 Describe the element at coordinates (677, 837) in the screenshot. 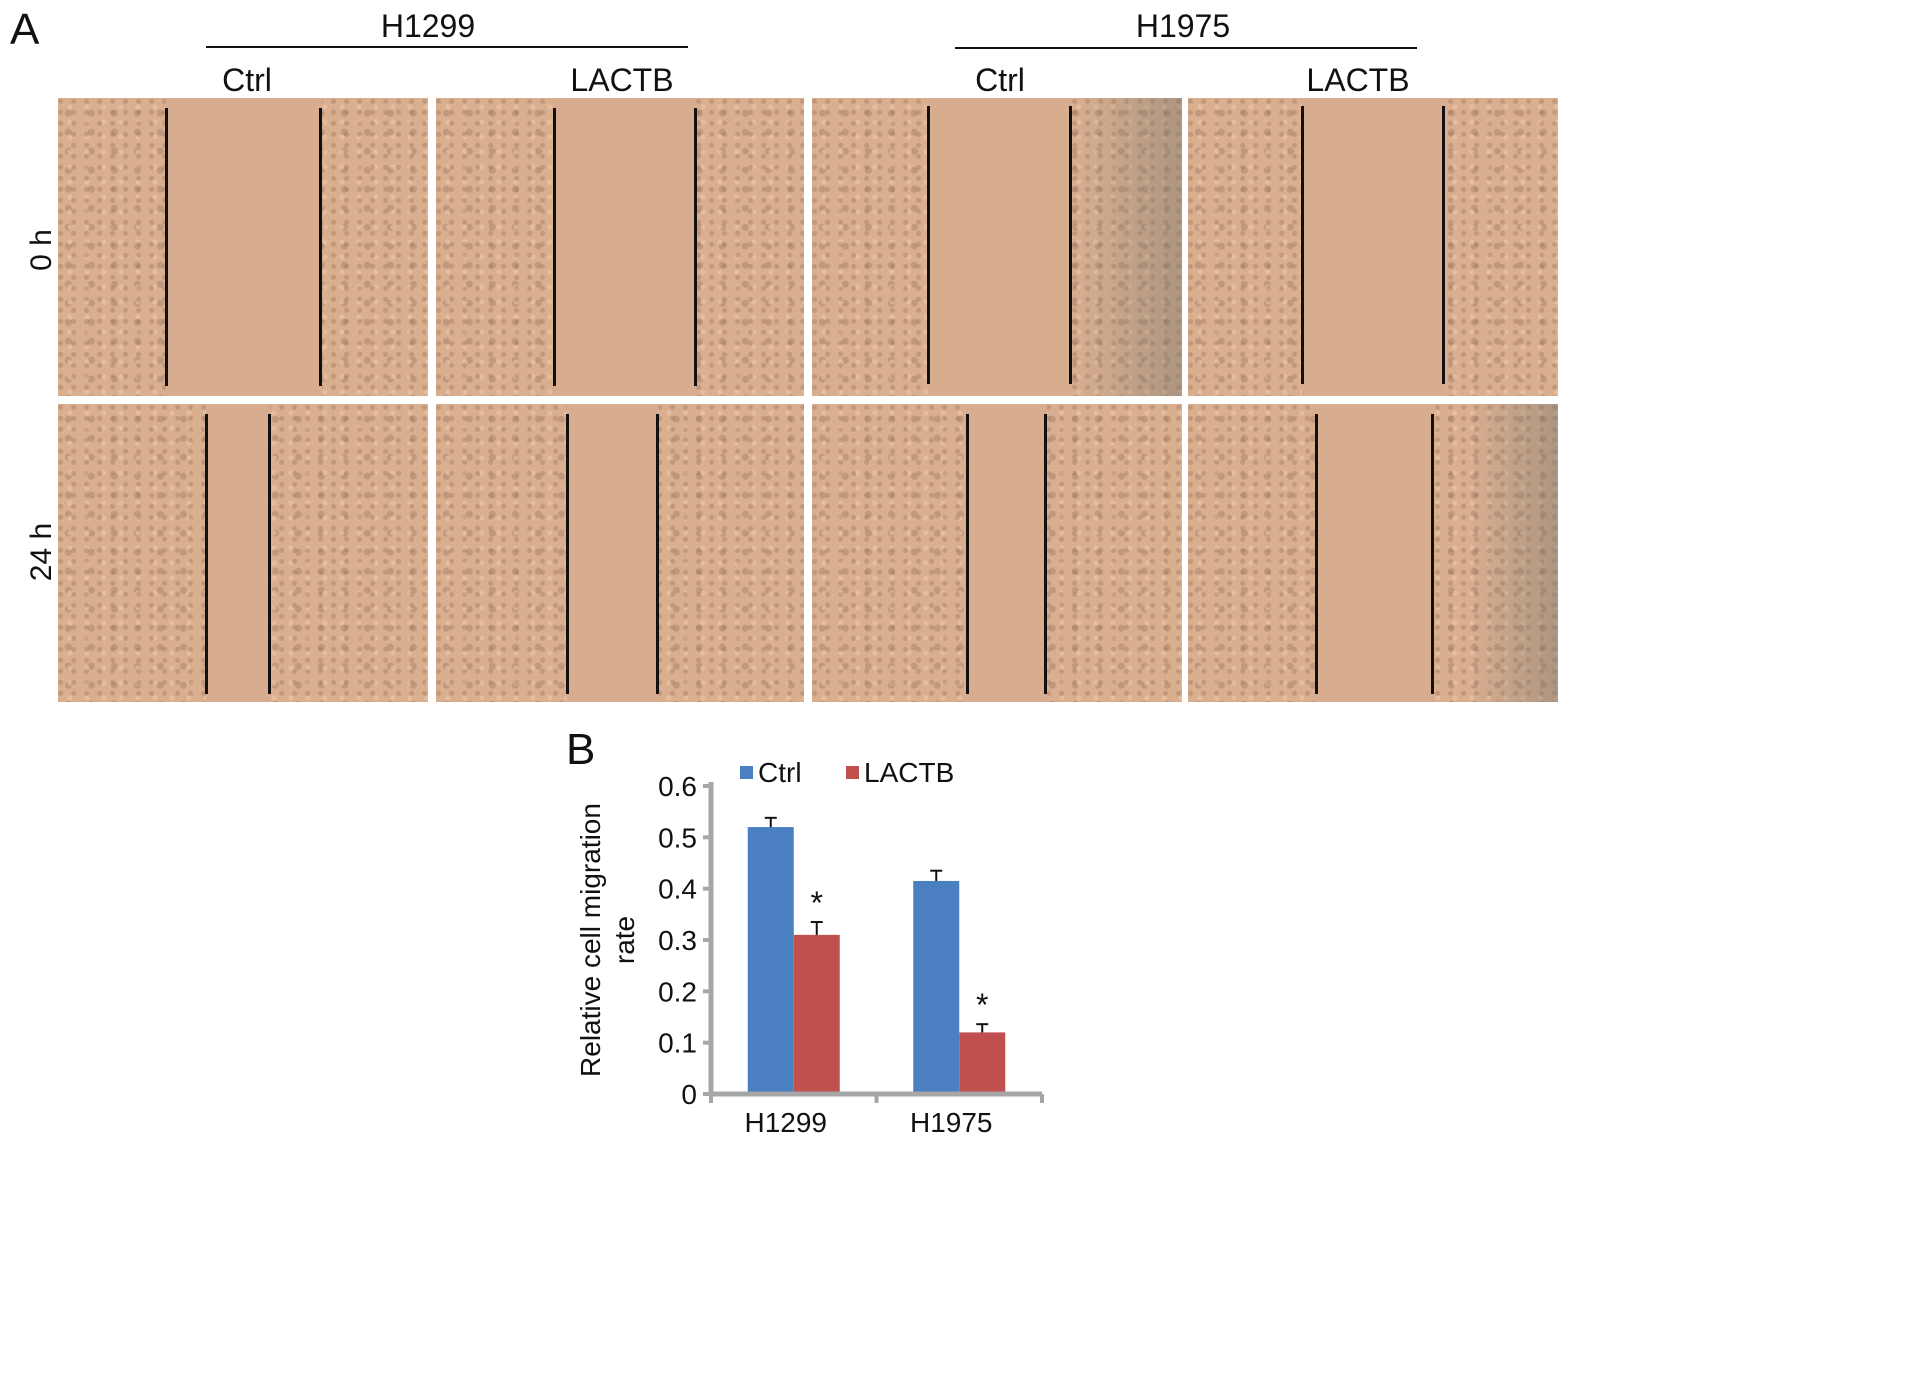

I see `y-tick-label: 0.5` at that location.